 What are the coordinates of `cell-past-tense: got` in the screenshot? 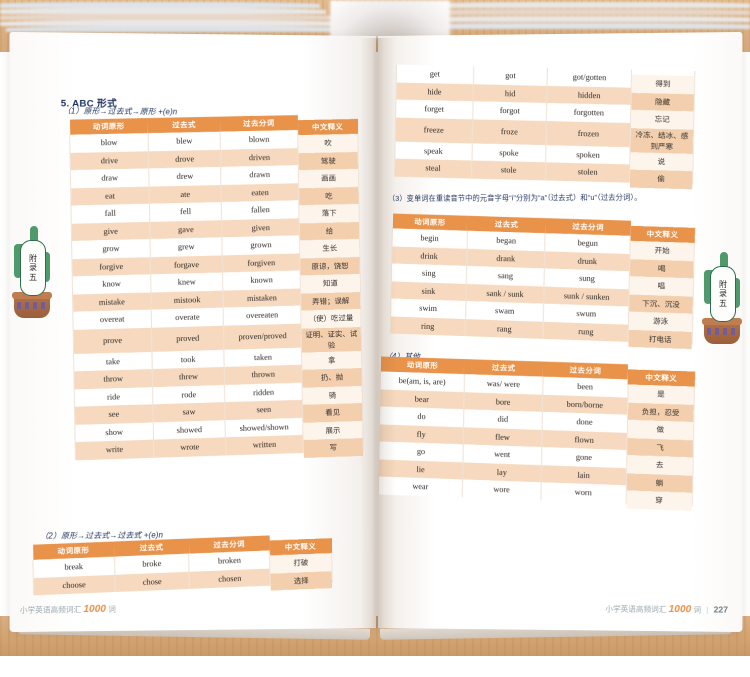 It's located at (510, 76).